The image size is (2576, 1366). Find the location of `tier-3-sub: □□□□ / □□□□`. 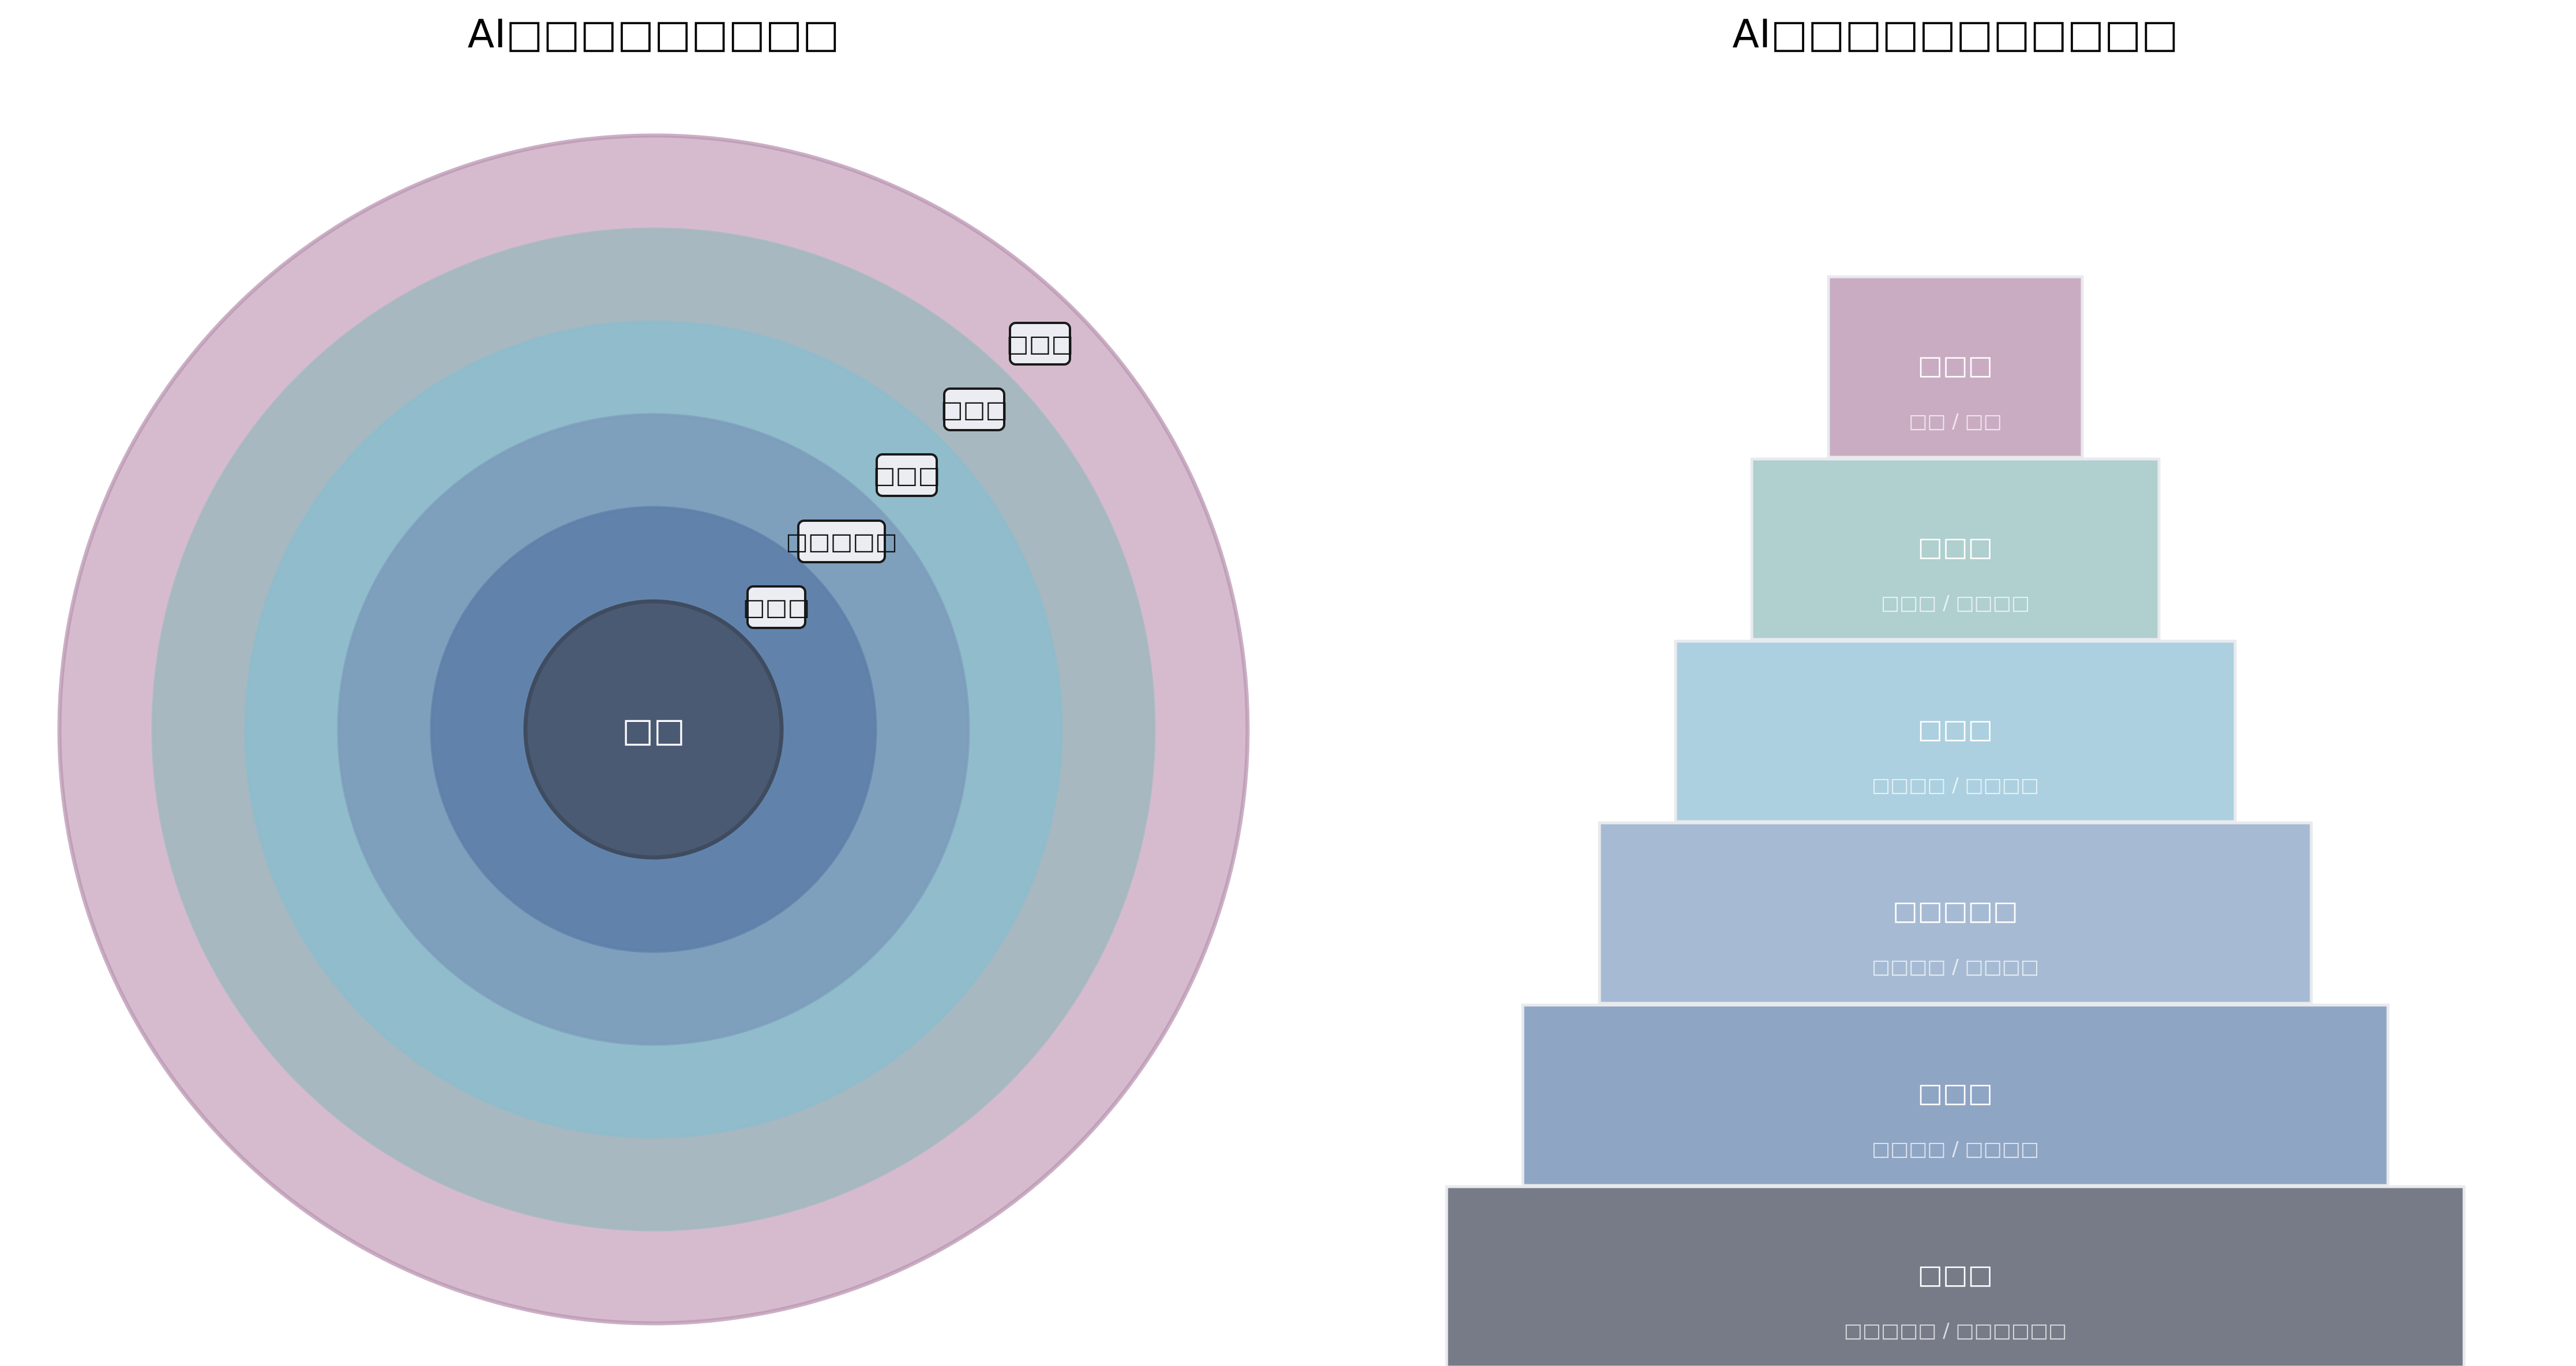

tier-3-sub: □□□□ / □□□□ is located at coordinates (1955, 785).